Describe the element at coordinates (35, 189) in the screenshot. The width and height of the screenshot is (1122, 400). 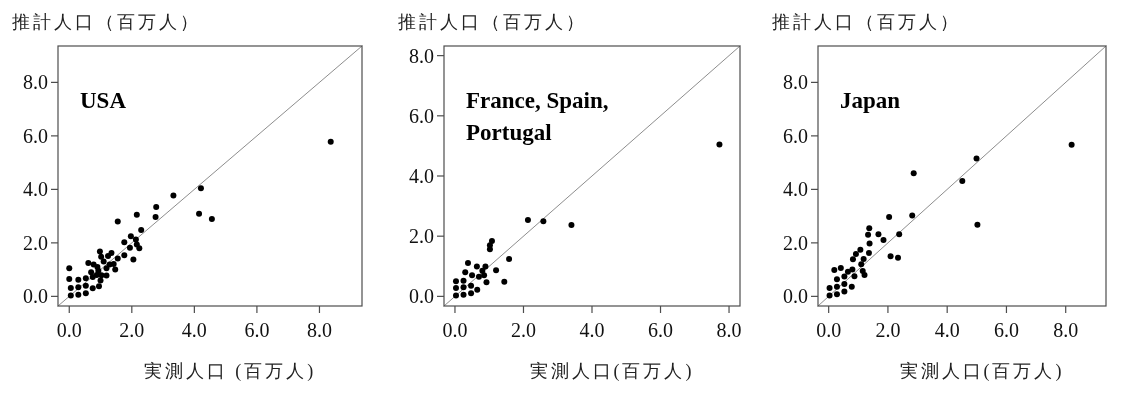
I see `y-tick-label: 4.0` at that location.